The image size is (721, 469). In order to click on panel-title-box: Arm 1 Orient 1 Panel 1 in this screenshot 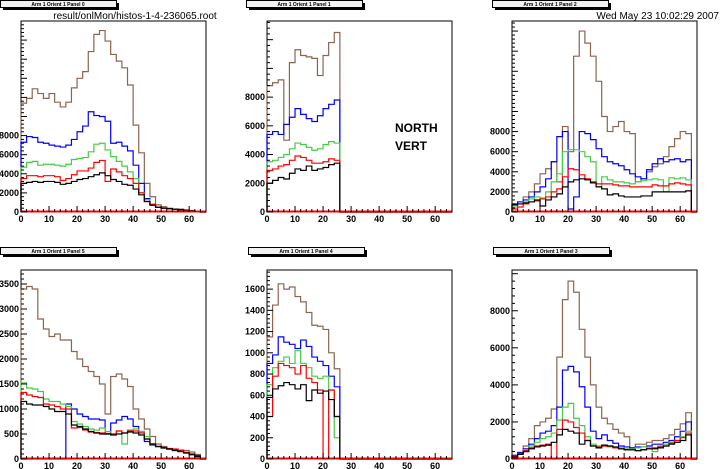, I will do `click(305, 5)`.